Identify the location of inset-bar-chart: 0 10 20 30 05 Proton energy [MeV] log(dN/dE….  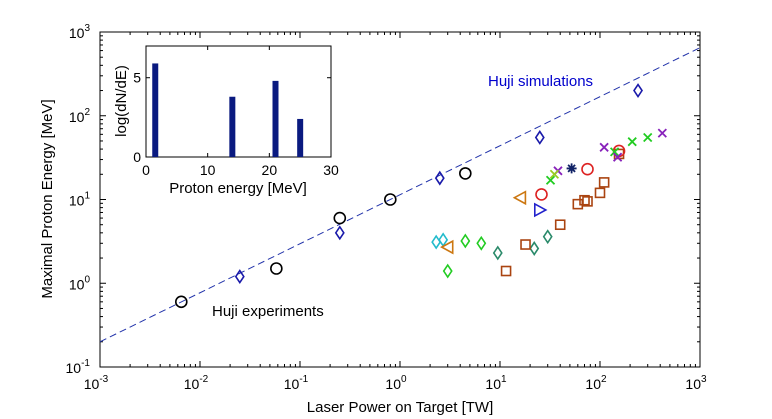
(226, 121).